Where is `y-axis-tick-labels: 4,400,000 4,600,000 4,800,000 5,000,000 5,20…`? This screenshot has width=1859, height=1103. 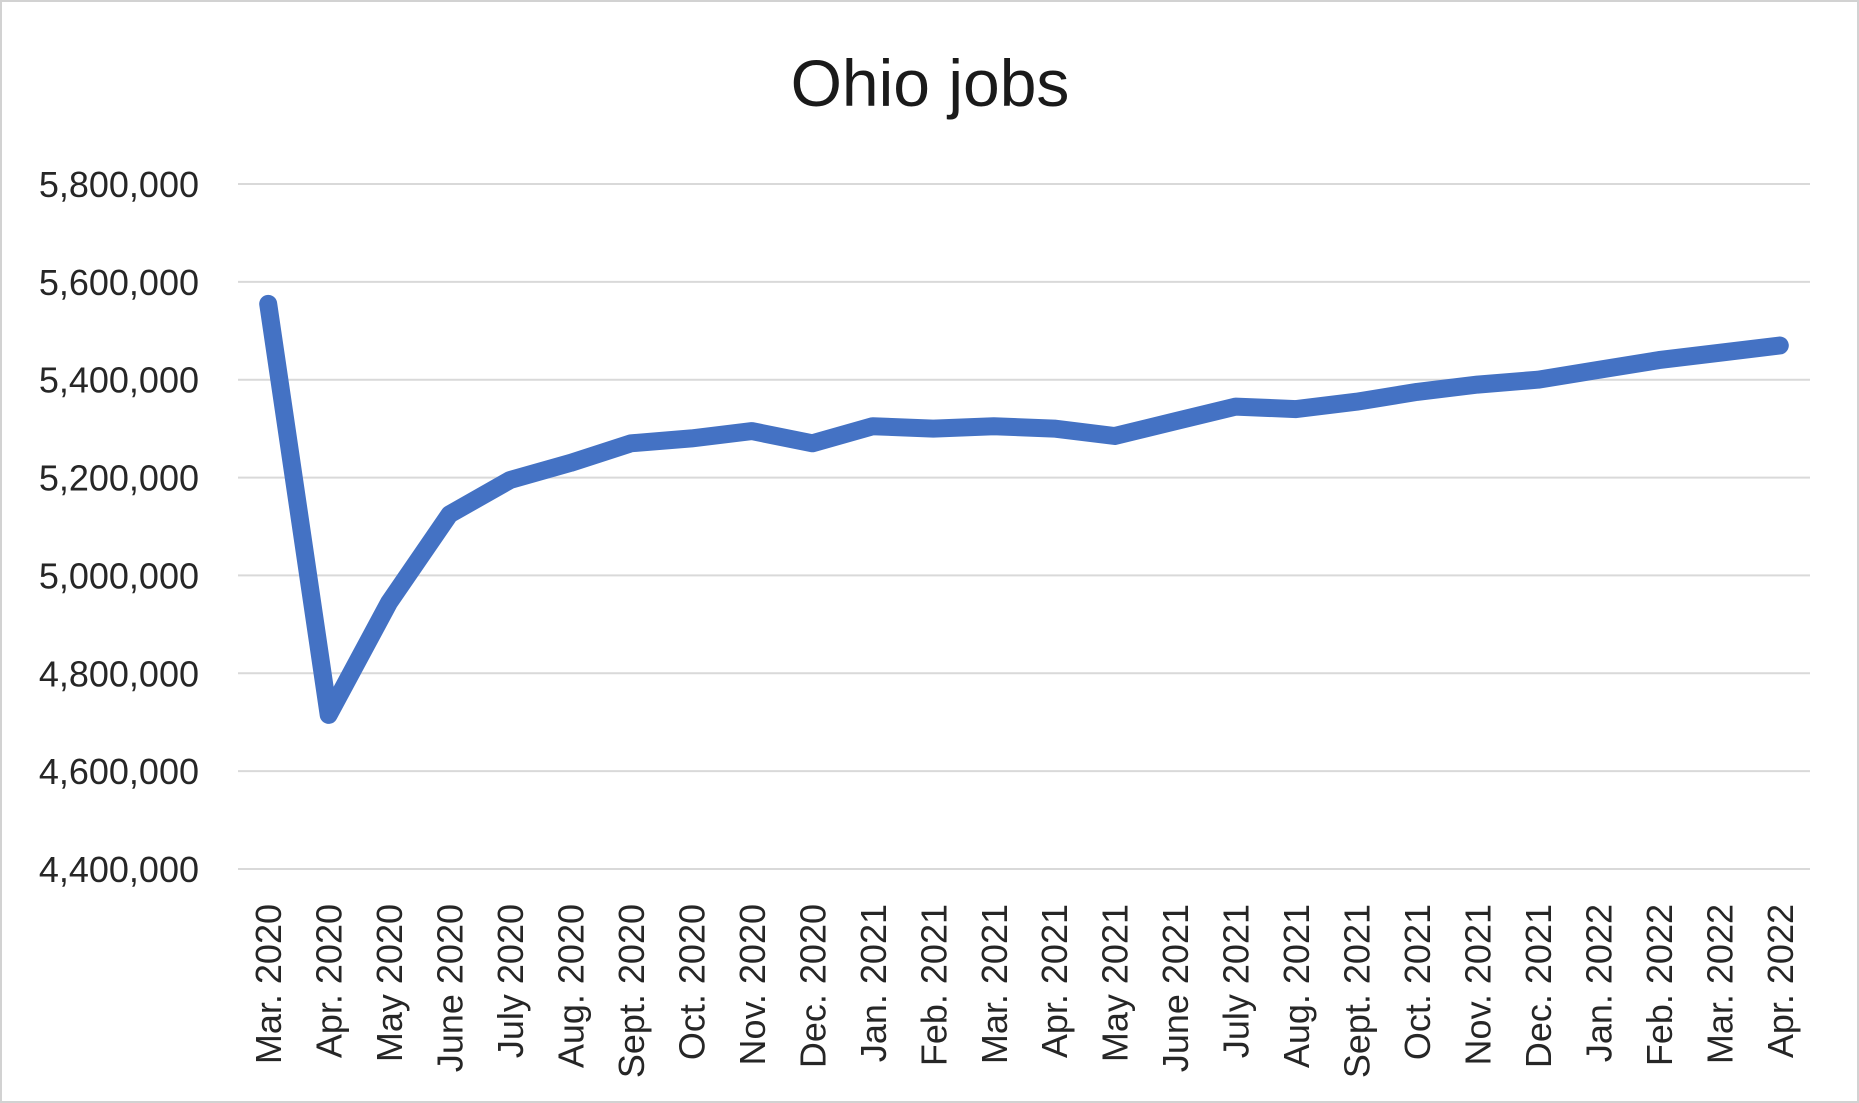 y-axis-tick-labels: 4,400,000 4,600,000 4,800,000 5,000,000 5,20… is located at coordinates (119, 527).